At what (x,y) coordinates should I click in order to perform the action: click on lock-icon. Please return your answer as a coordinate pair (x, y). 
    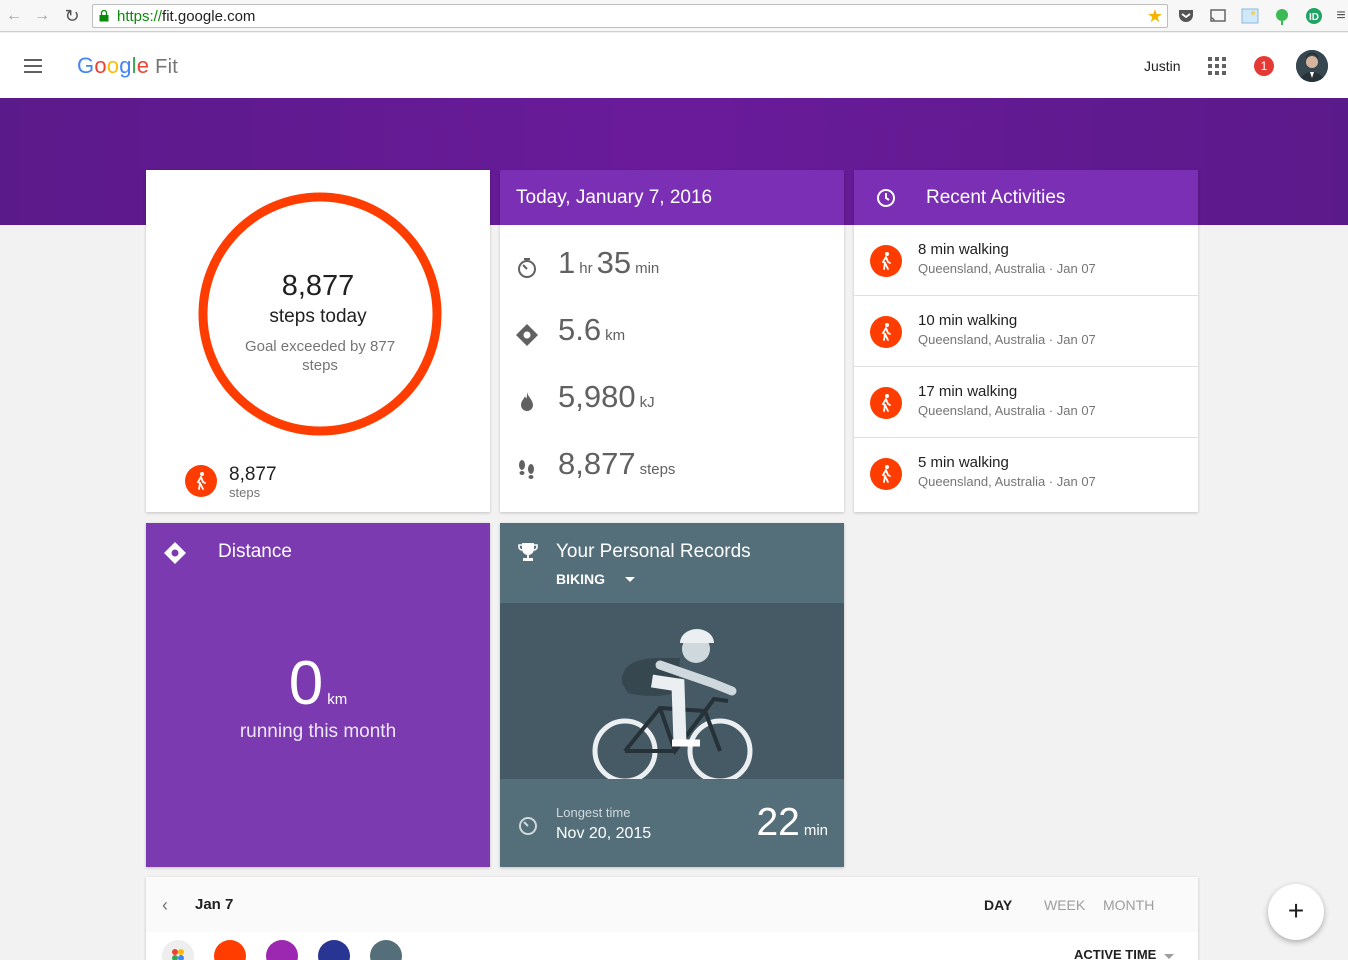
    Looking at the image, I should click on (104, 16).